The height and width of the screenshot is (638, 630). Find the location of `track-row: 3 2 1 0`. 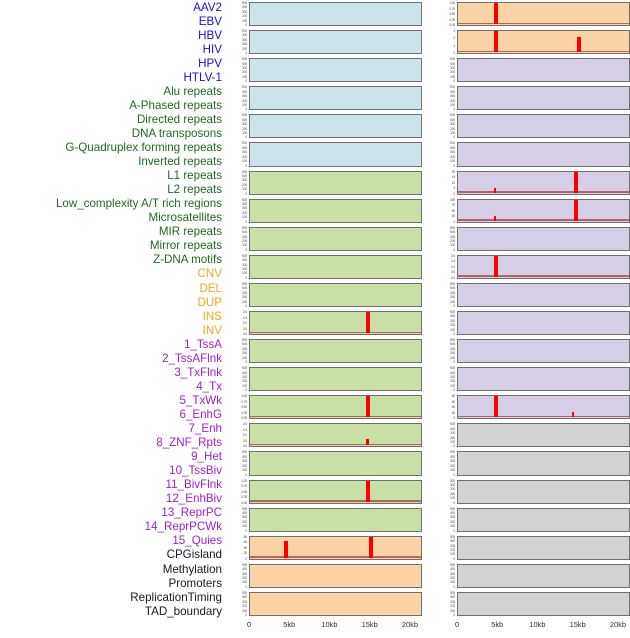

track-row: 3 2 1 0 is located at coordinates (535, 42).